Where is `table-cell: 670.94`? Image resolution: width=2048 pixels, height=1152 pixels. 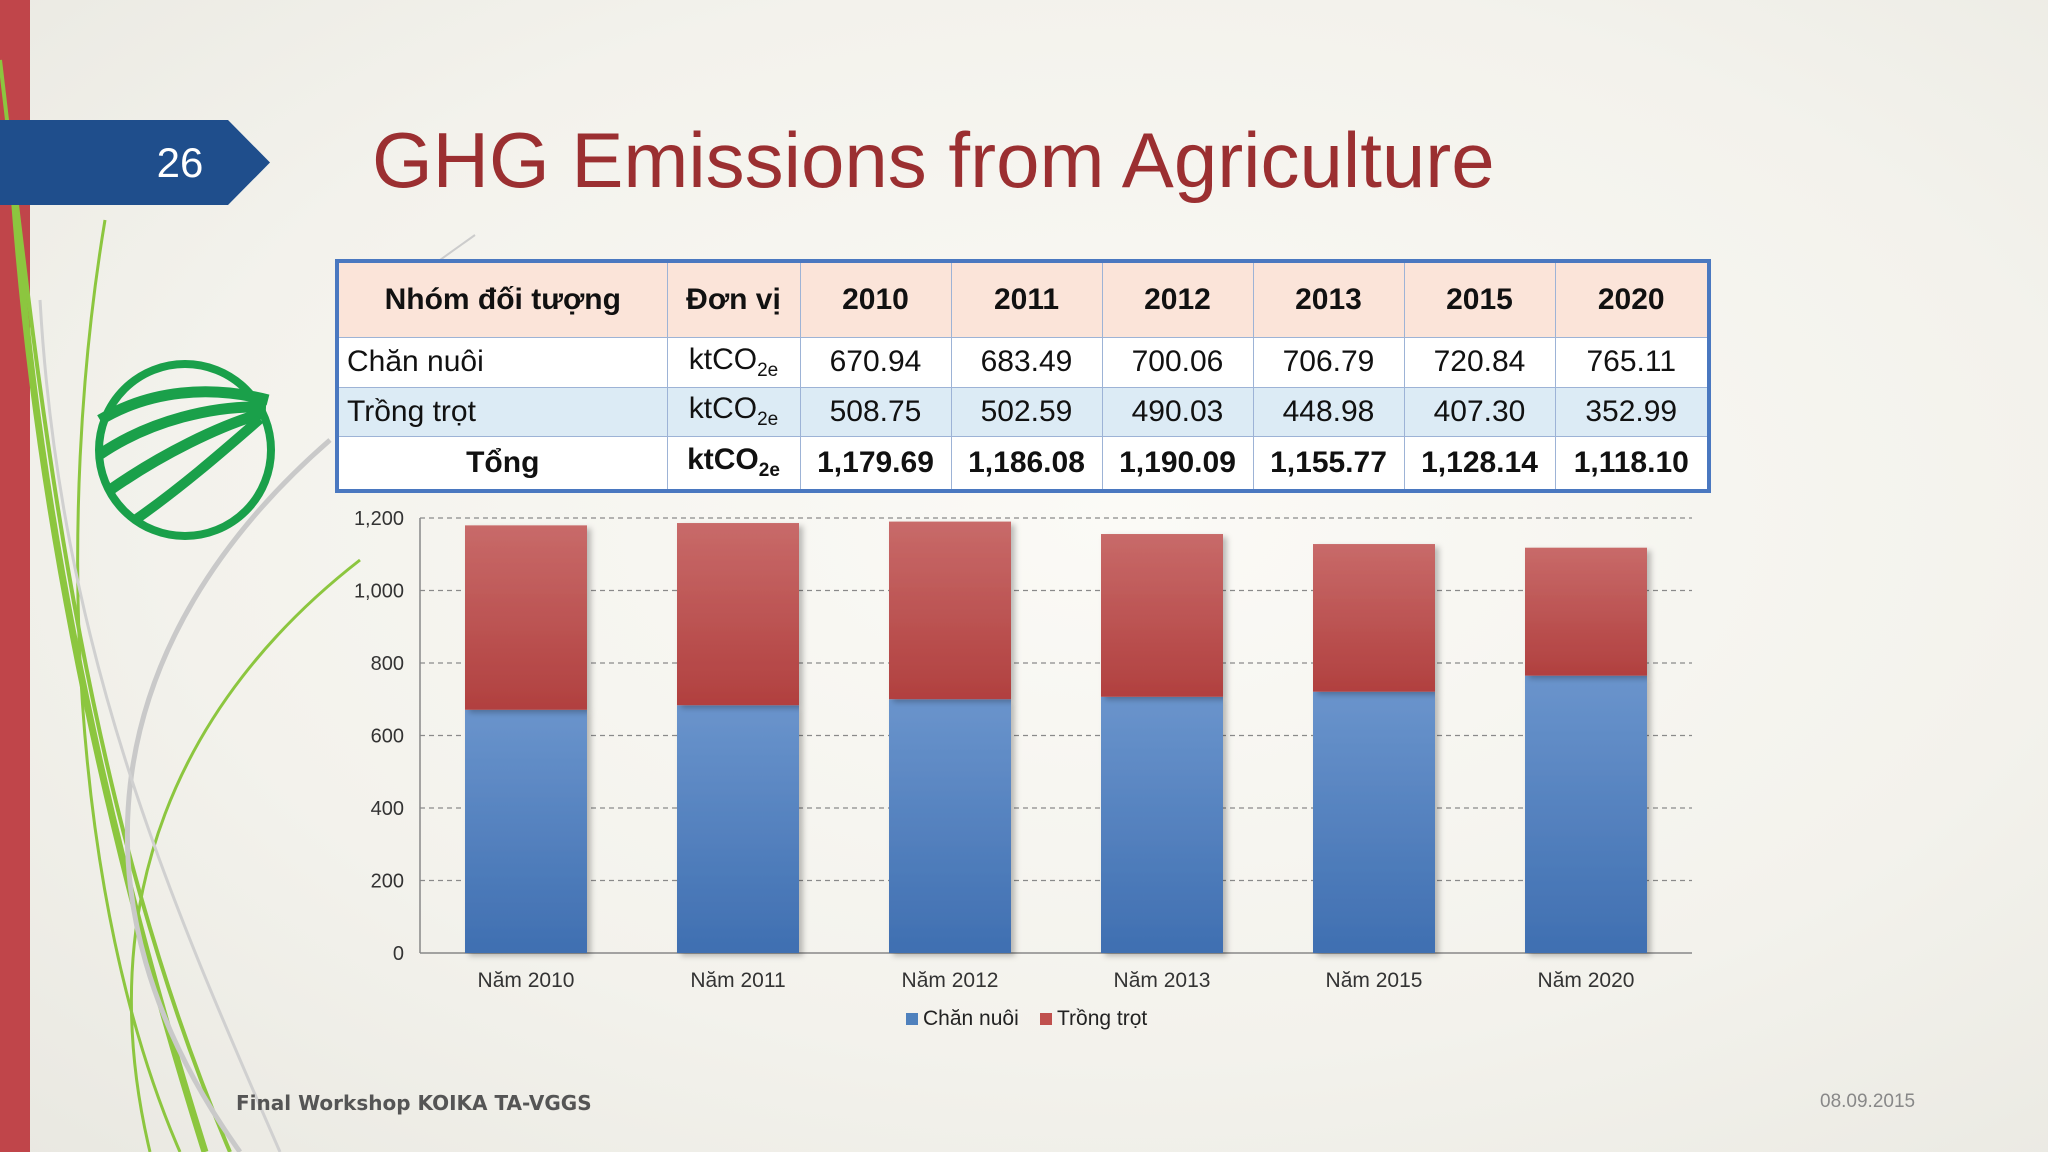
table-cell: 670.94 is located at coordinates (875, 362).